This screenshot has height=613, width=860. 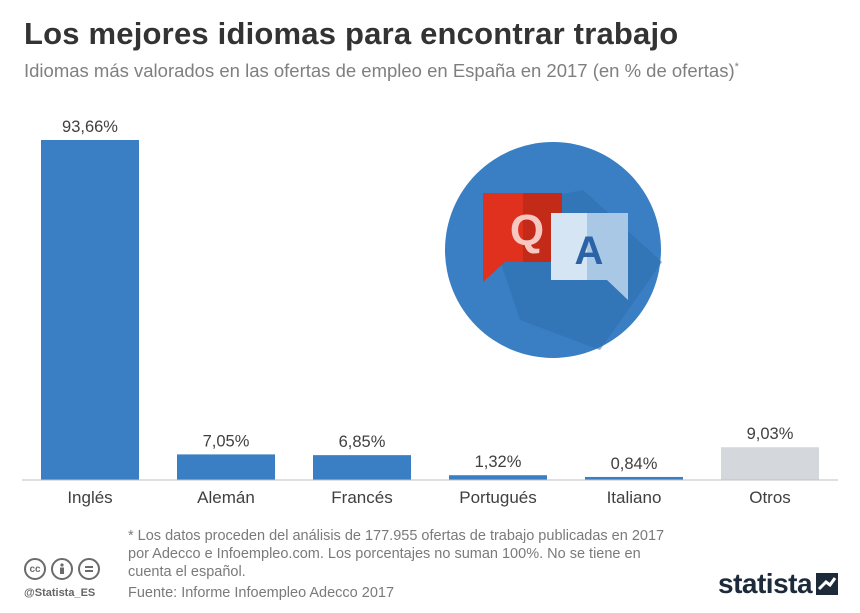 I want to click on attribution-icon, so click(x=62, y=569).